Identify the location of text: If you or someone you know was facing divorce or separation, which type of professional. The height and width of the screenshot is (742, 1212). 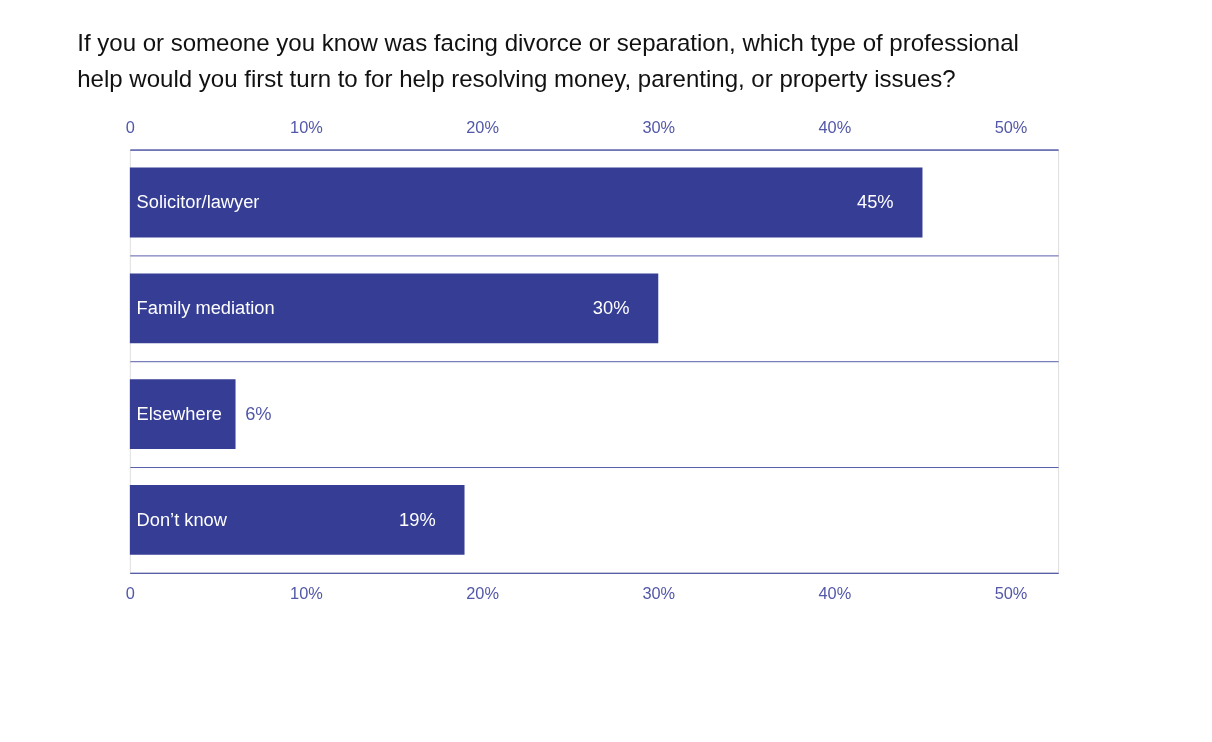
(548, 42).